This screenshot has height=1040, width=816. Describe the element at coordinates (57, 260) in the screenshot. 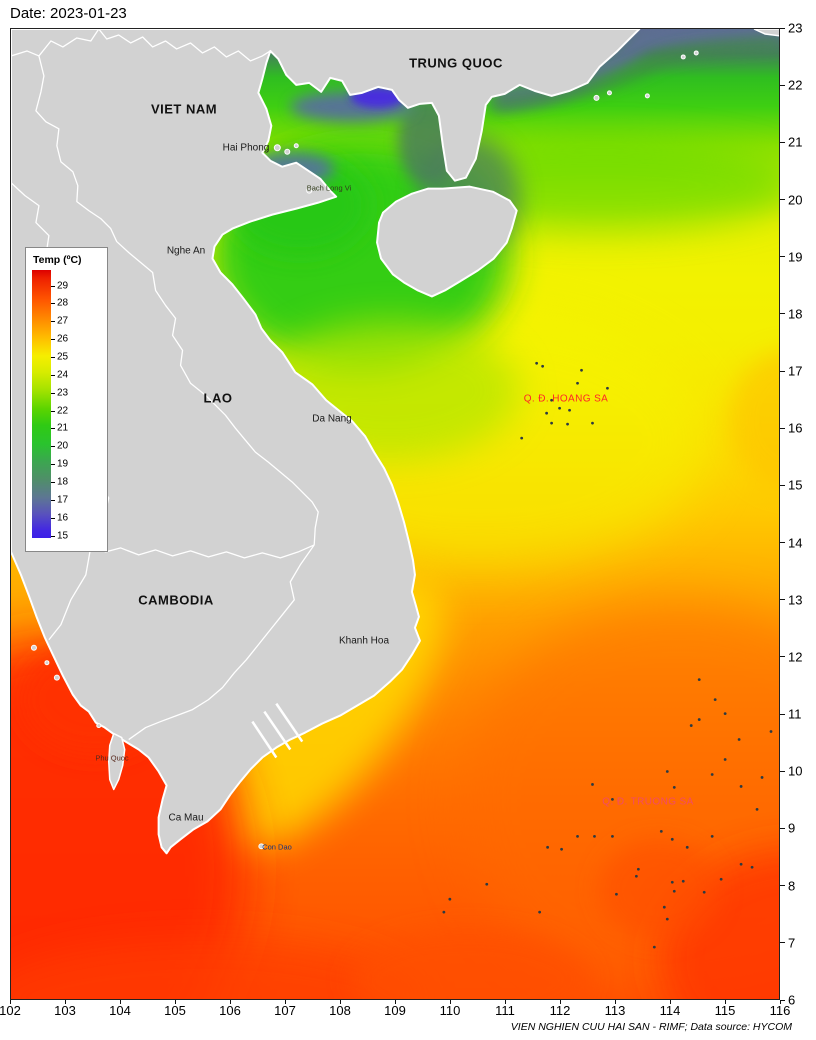

I see `legend-title: Temp (ºC)` at that location.